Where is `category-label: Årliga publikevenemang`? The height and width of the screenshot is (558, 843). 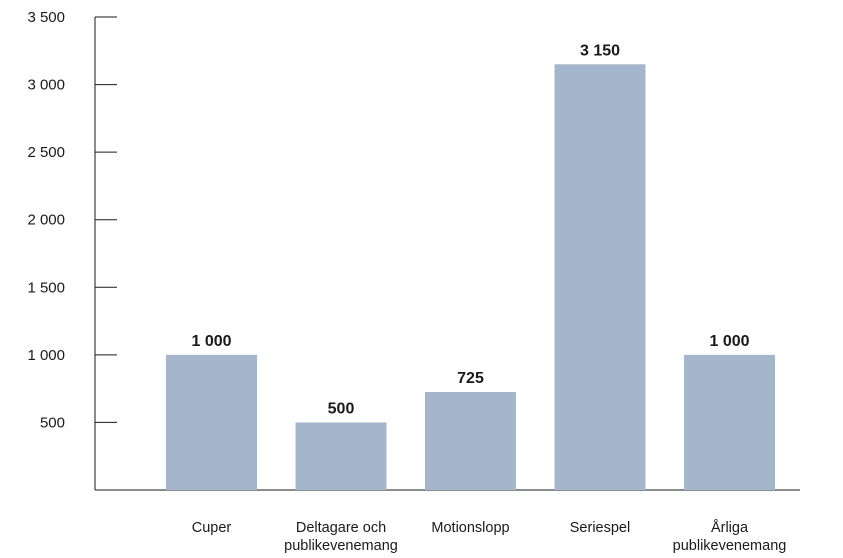 category-label: Årliga publikevenemang is located at coordinates (730, 536).